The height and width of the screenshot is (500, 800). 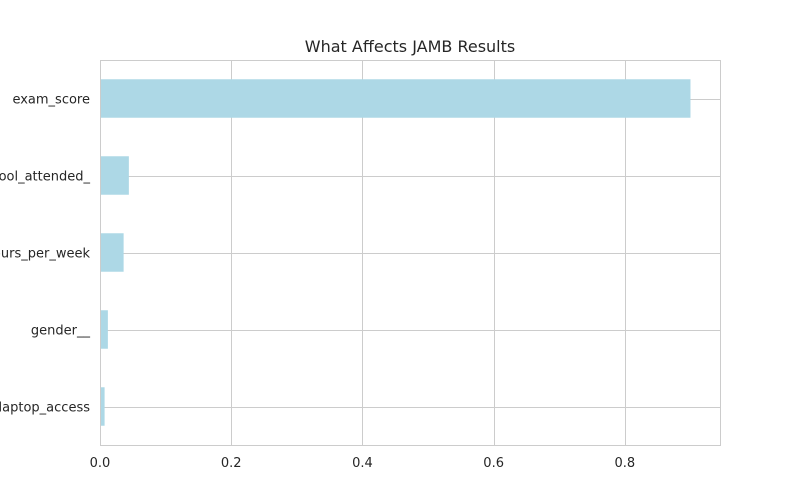 I want to click on x-tick-label: 0.2, so click(x=231, y=463).